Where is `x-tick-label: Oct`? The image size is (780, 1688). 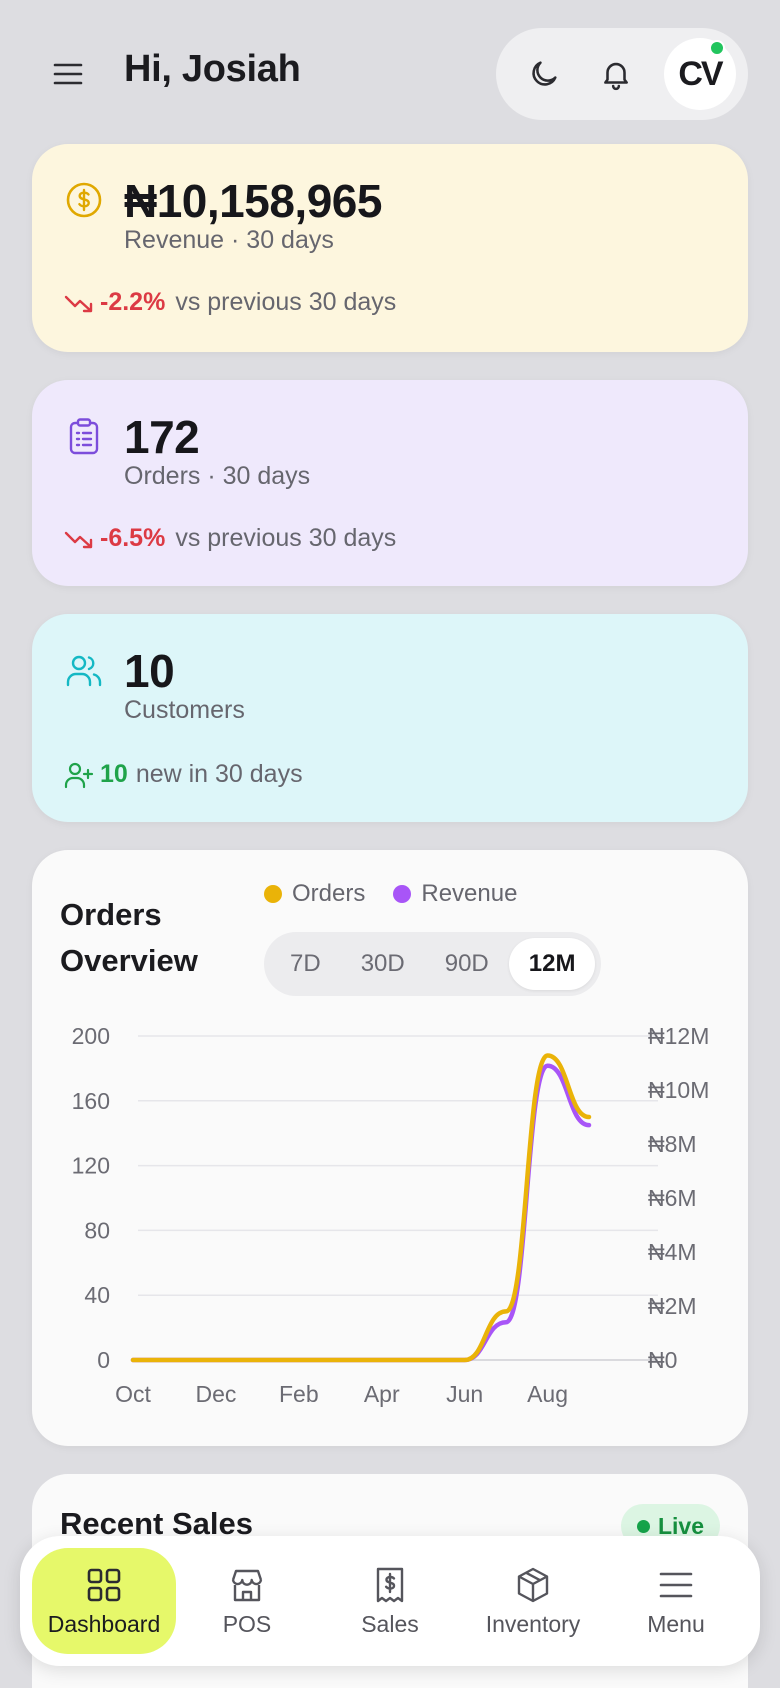 x-tick-label: Oct is located at coordinates (133, 1394).